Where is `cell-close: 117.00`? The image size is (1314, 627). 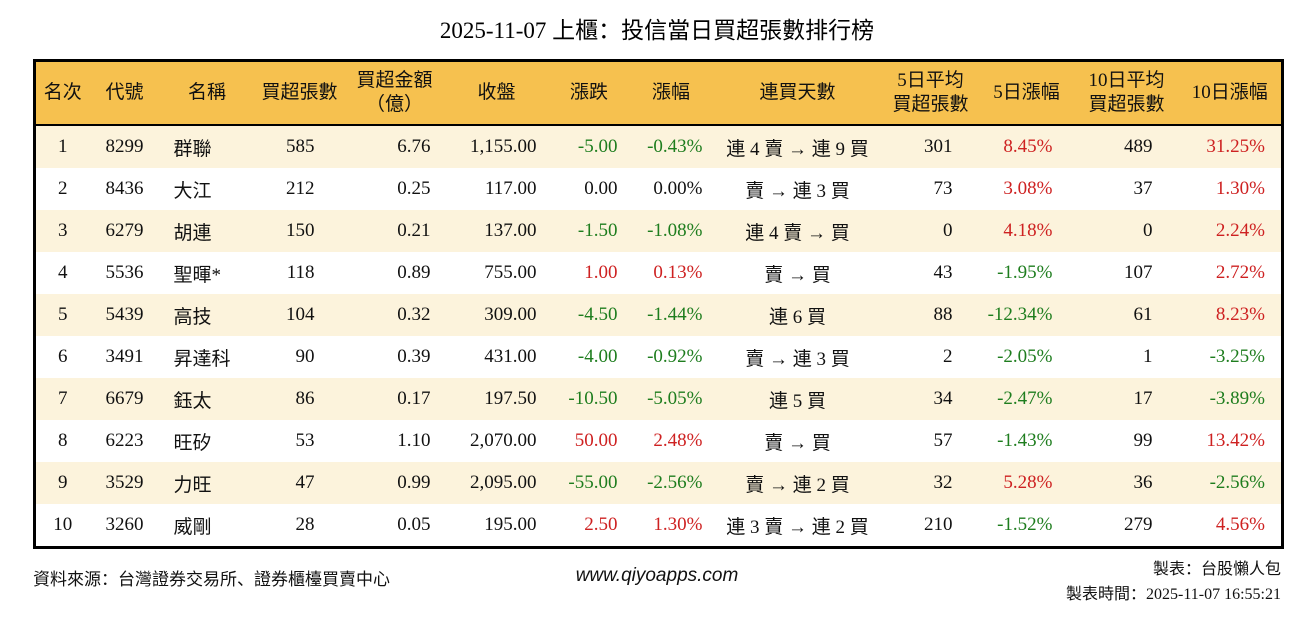
cell-close: 117.00 is located at coordinates (510, 188).